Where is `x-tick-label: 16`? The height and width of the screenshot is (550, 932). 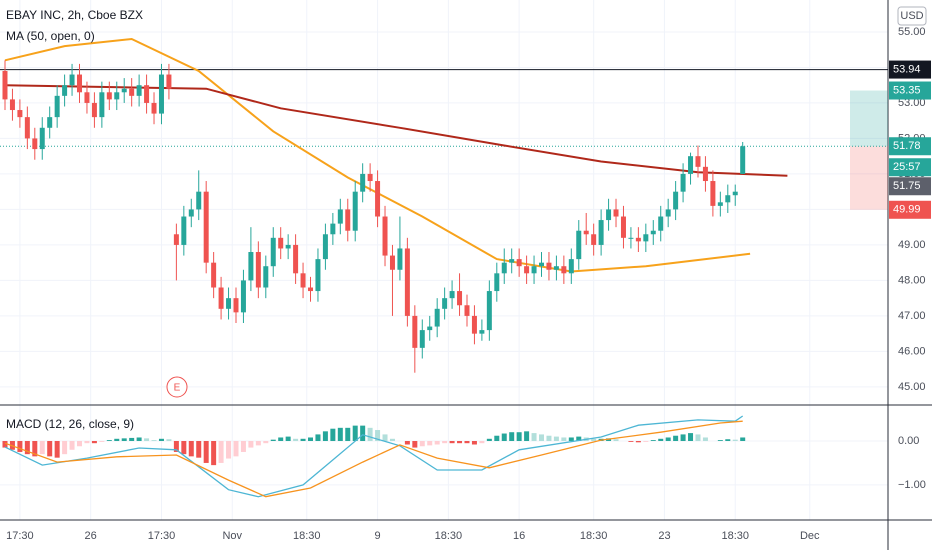 x-tick-label: 16 is located at coordinates (519, 536).